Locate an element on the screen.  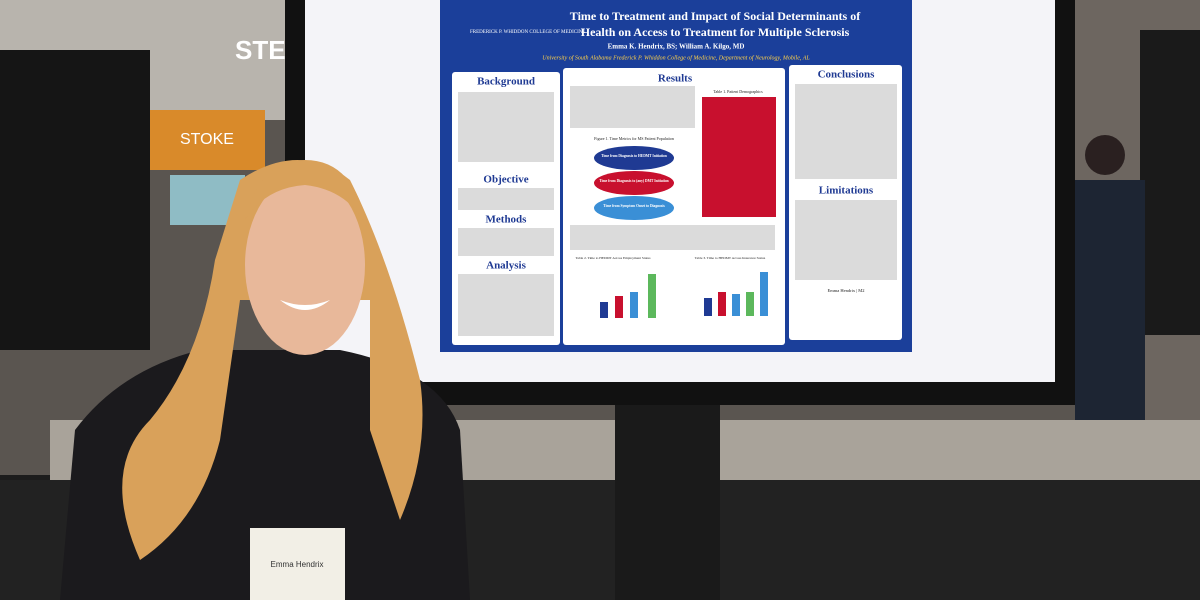
badge is located at coordinates (297, 564).